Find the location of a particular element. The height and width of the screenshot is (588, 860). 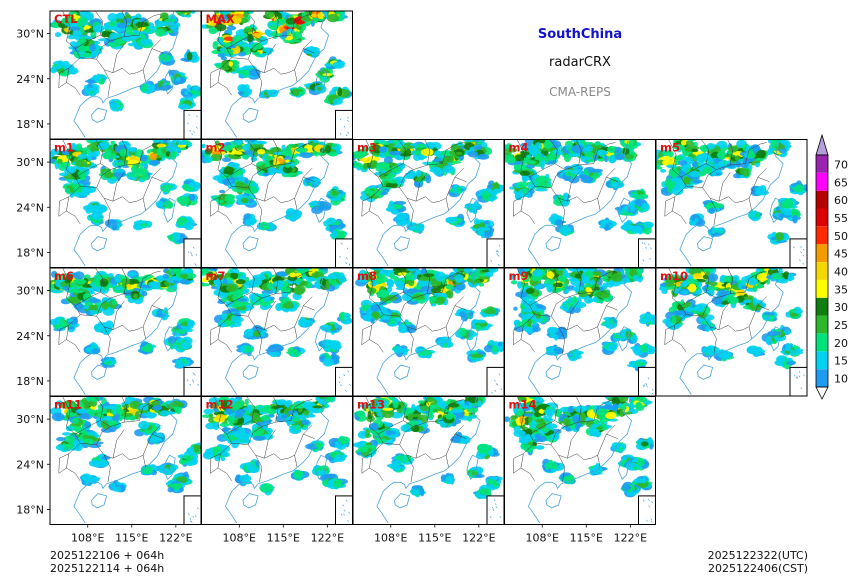

coastline is located at coordinates (125, 331).